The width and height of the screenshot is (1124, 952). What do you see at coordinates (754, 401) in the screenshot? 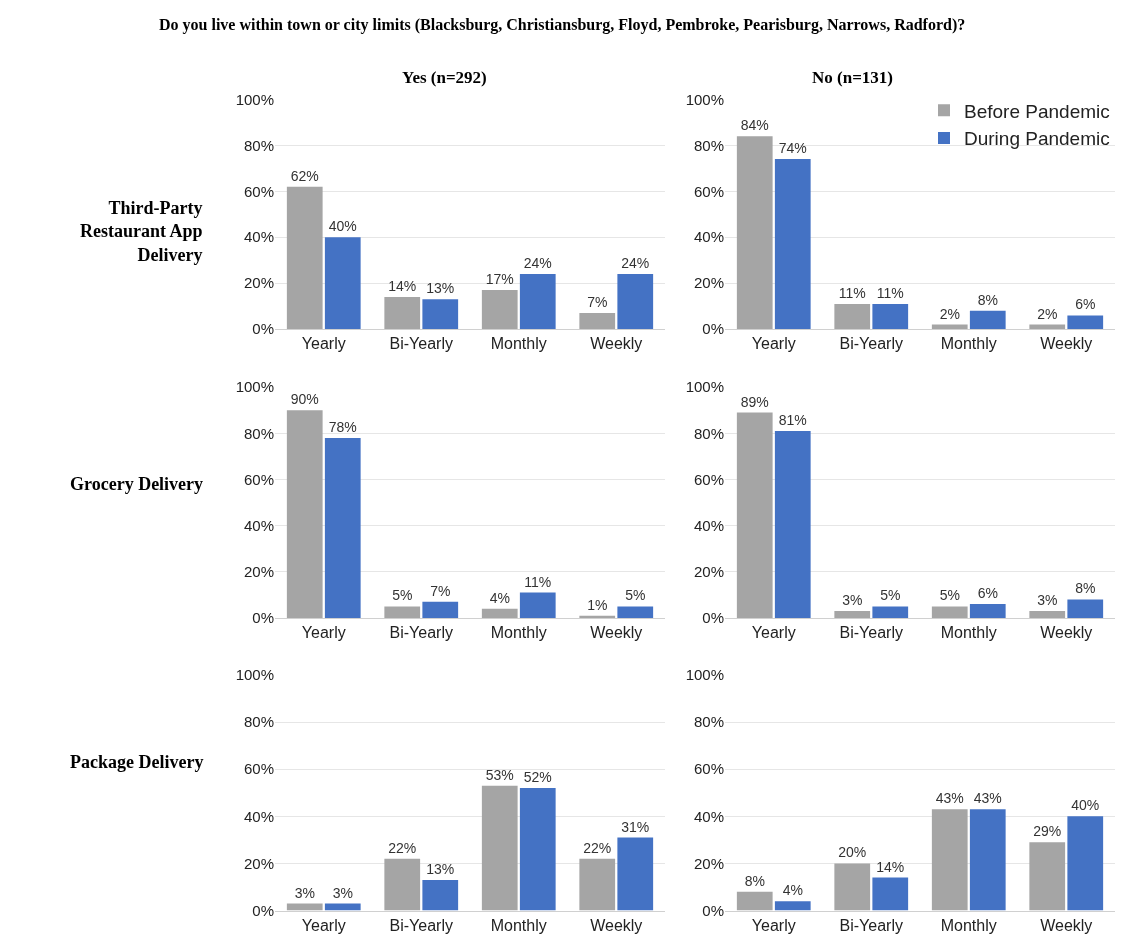
I see `data-label: 89%` at bounding box center [754, 401].